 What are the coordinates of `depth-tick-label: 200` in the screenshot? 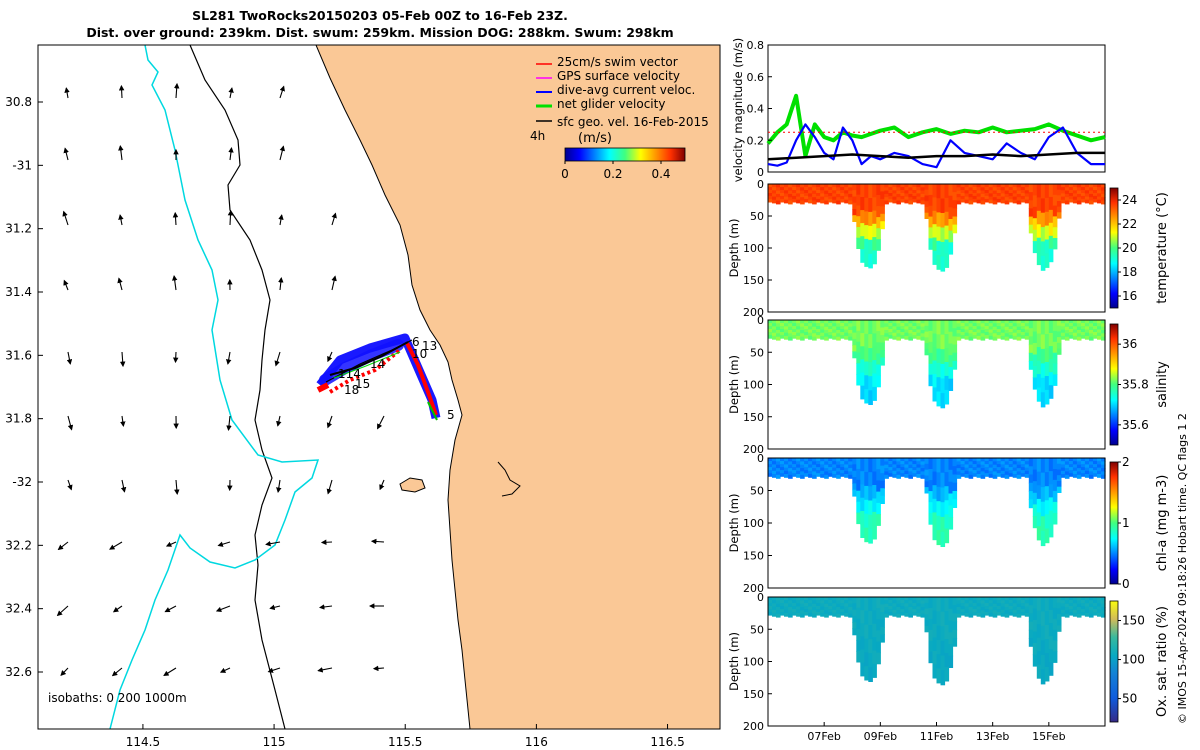 It's located at (753, 726).